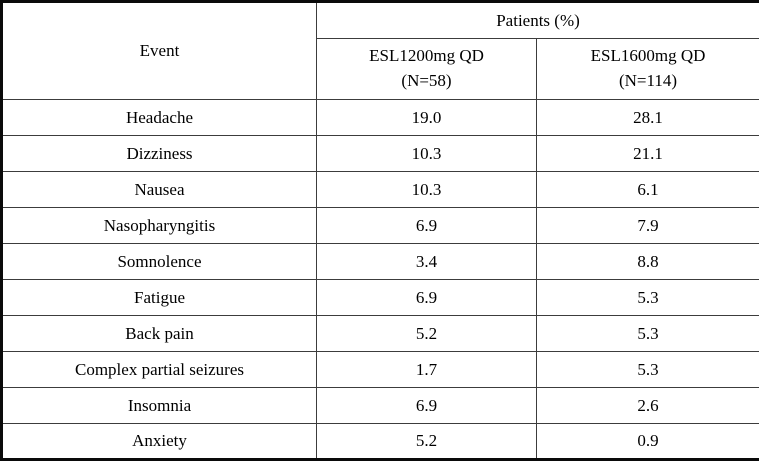 This screenshot has height=461, width=759. I want to click on esl1200-dose-label: ESL1200mg QD, so click(426, 56).